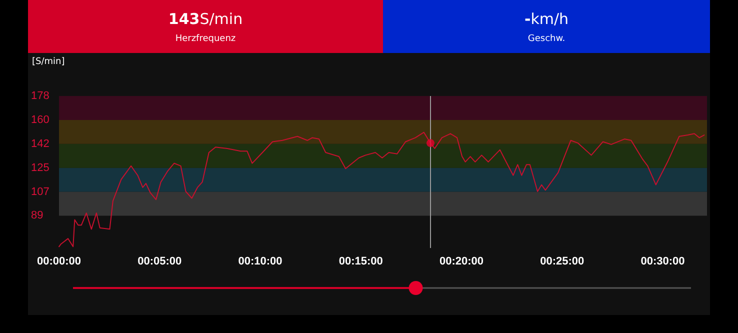 The height and width of the screenshot is (333, 738). What do you see at coordinates (40, 120) in the screenshot?
I see `y-tick-label: 160` at bounding box center [40, 120].